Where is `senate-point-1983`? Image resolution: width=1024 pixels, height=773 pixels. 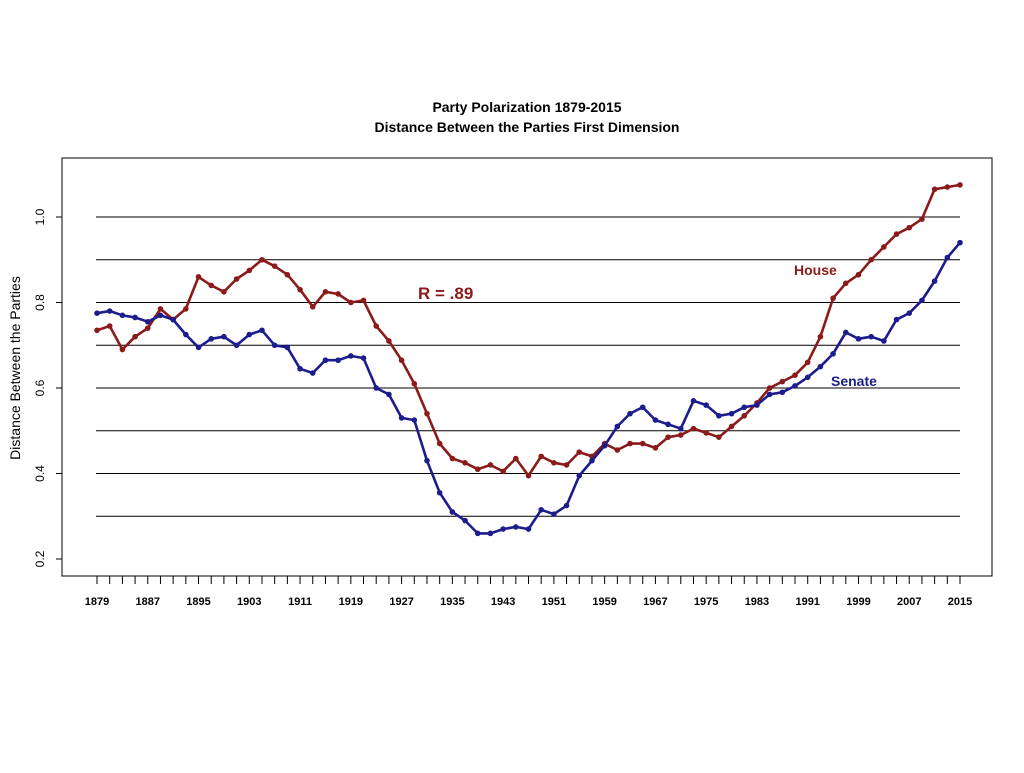
senate-point-1983 is located at coordinates (757, 405).